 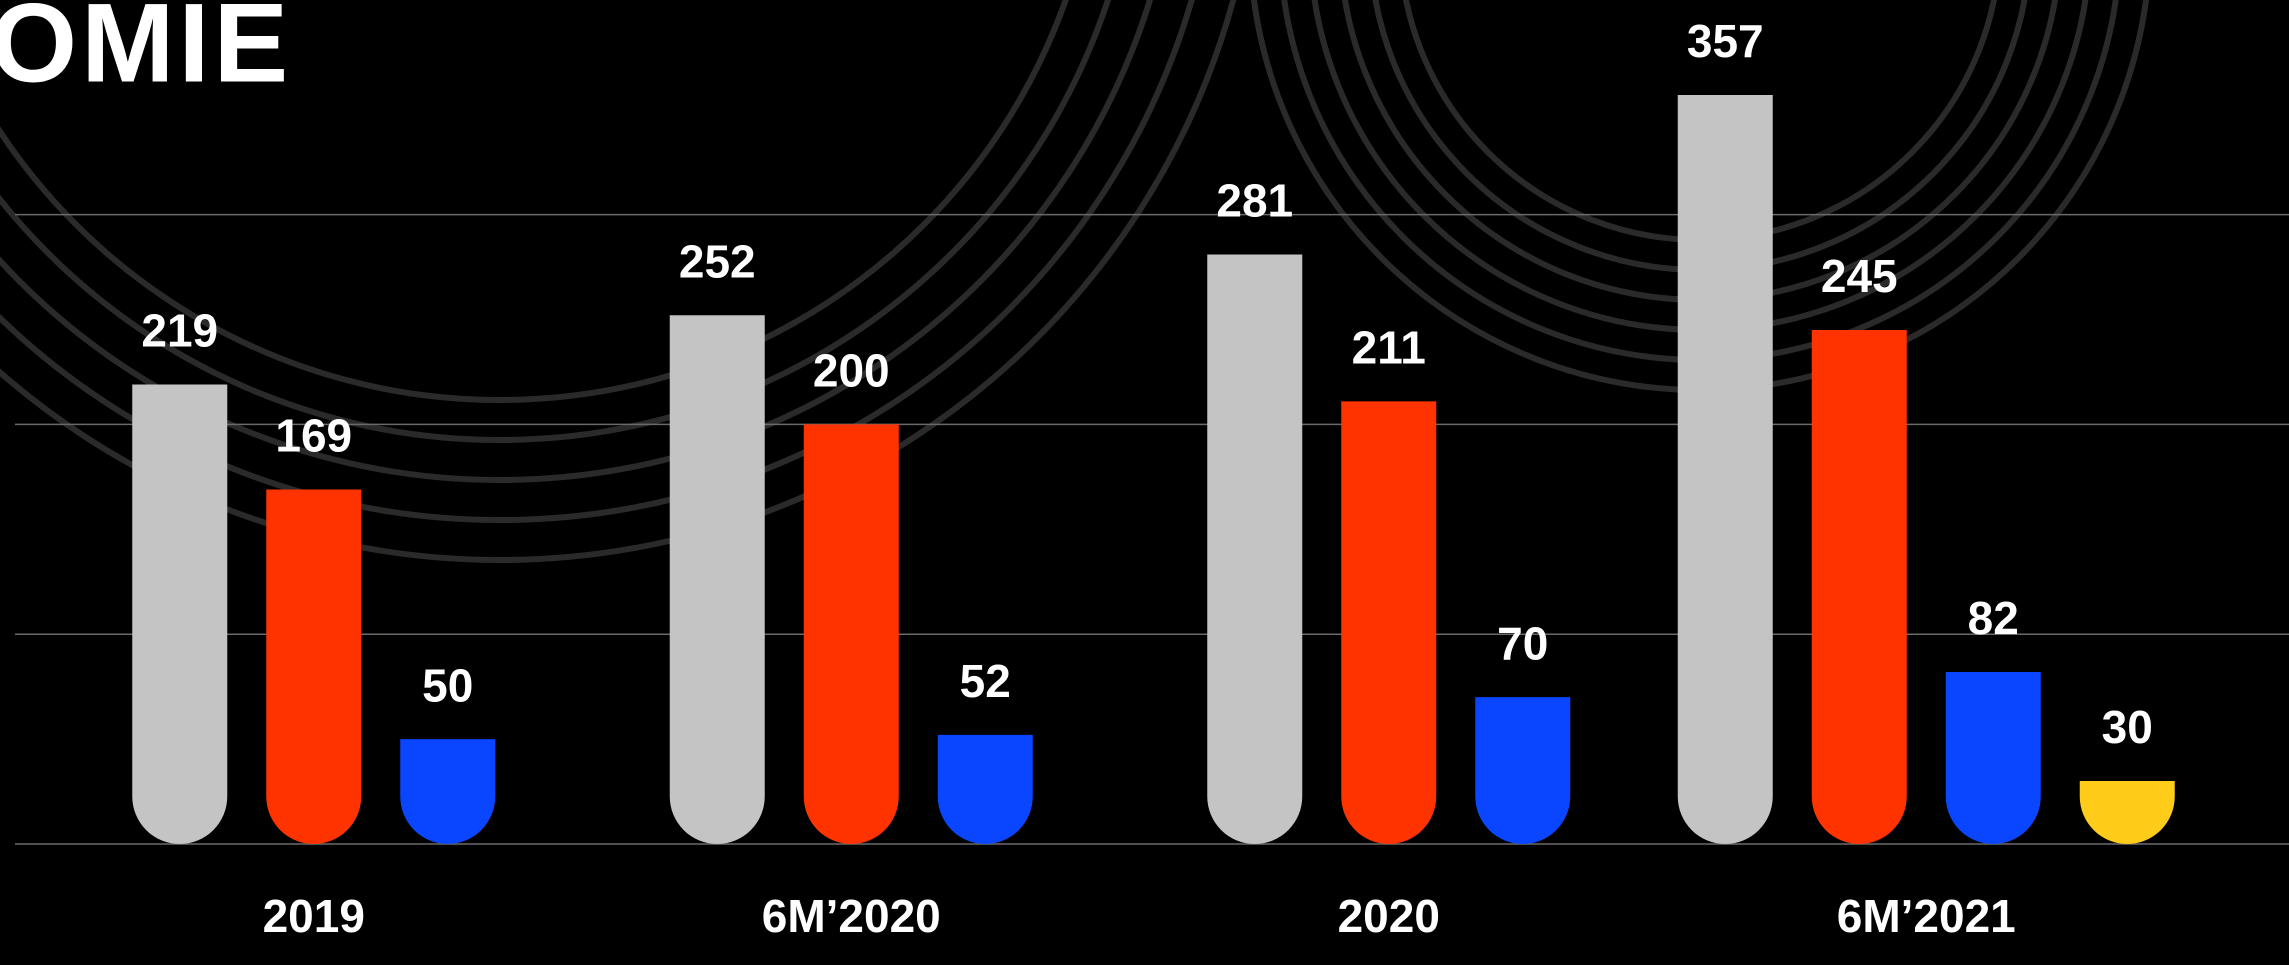 What do you see at coordinates (1926, 916) in the screenshot?
I see `x-tick-label: 6M’2021` at bounding box center [1926, 916].